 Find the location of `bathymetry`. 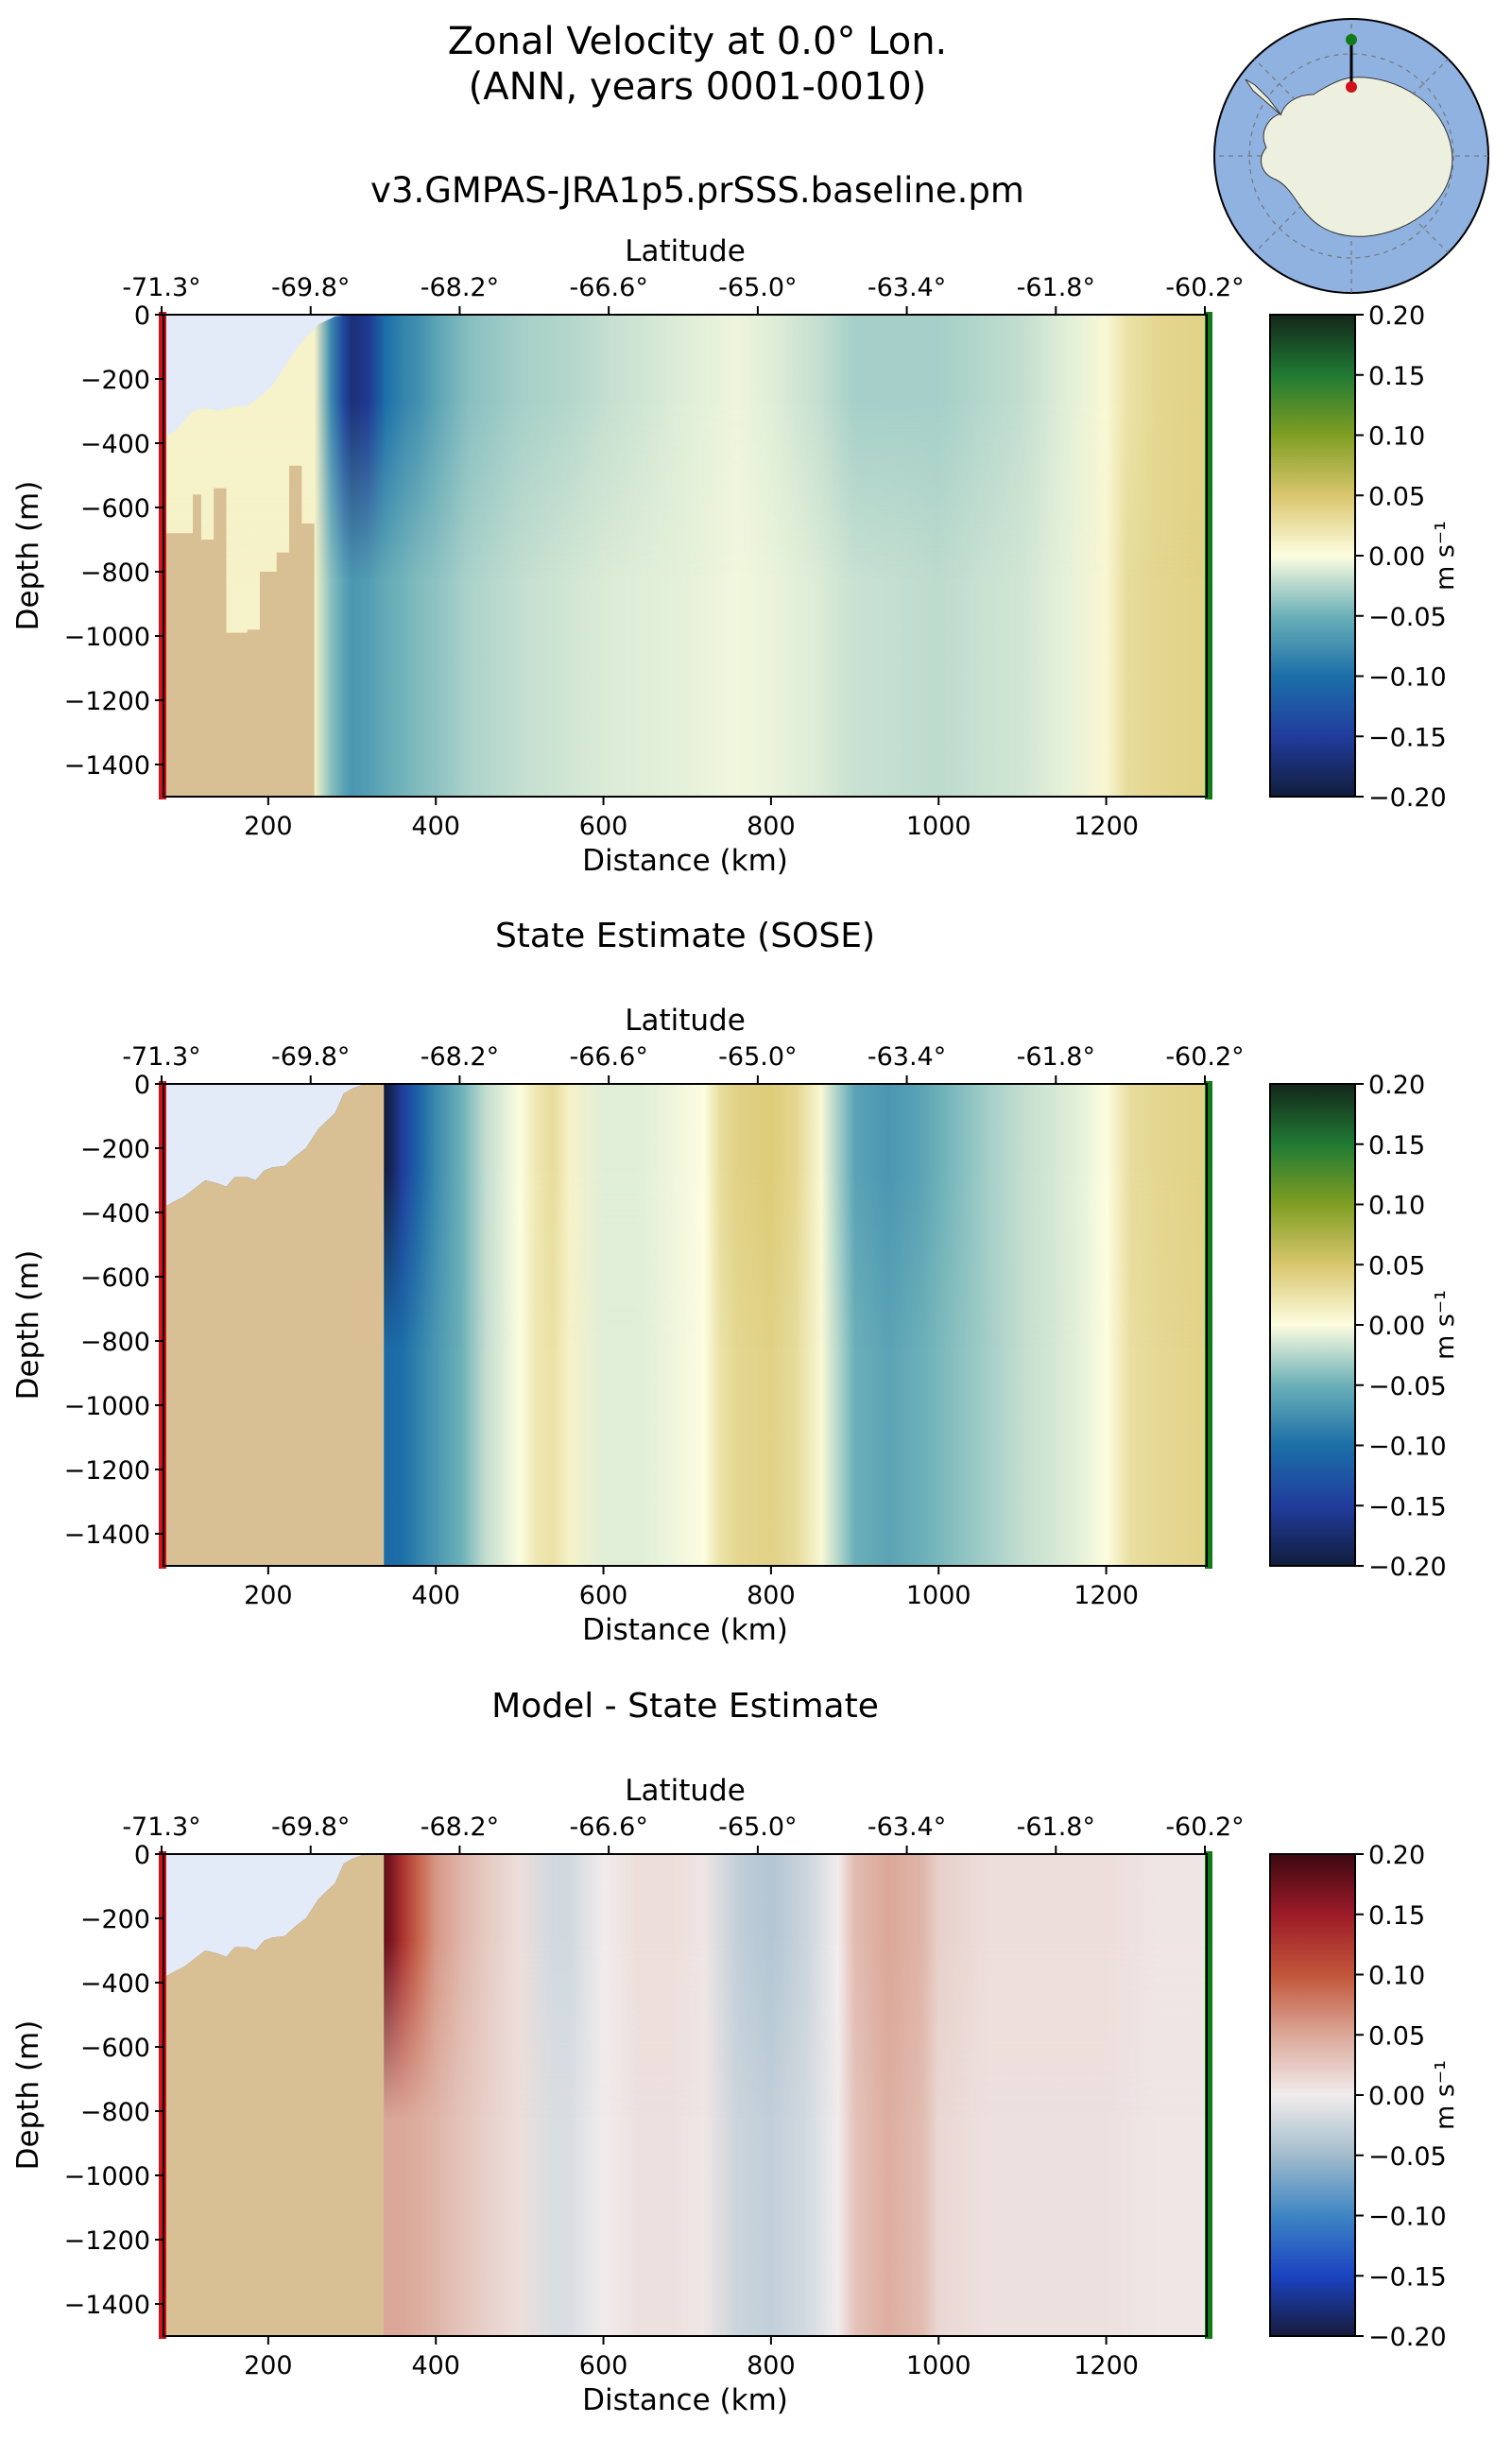

bathymetry is located at coordinates (274, 1325).